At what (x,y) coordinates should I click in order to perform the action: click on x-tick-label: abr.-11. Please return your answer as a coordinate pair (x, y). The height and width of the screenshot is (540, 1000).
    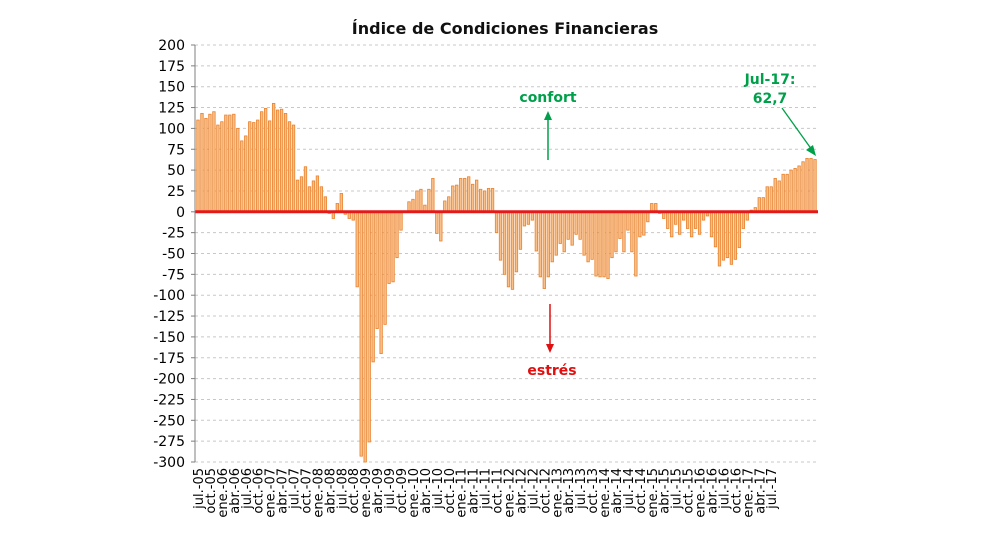
    Looking at the image, I should click on (474, 491).